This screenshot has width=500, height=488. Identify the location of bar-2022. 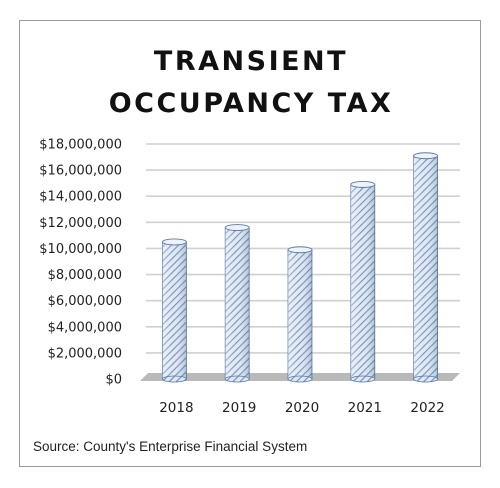
(426, 267).